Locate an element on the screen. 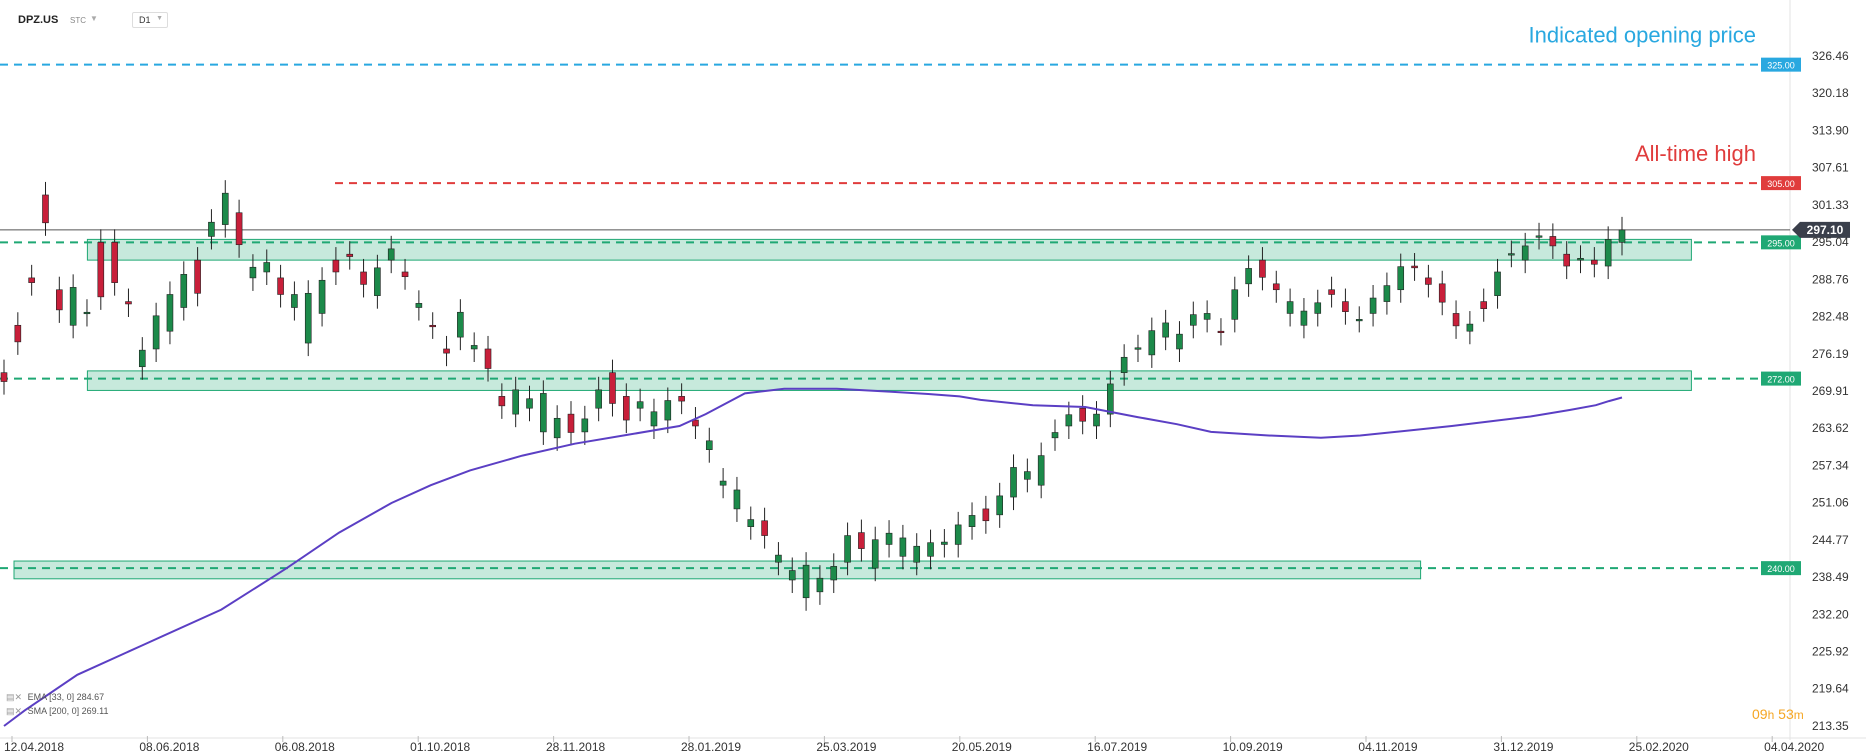  y-tick-label: 313.90 is located at coordinates (1830, 130).